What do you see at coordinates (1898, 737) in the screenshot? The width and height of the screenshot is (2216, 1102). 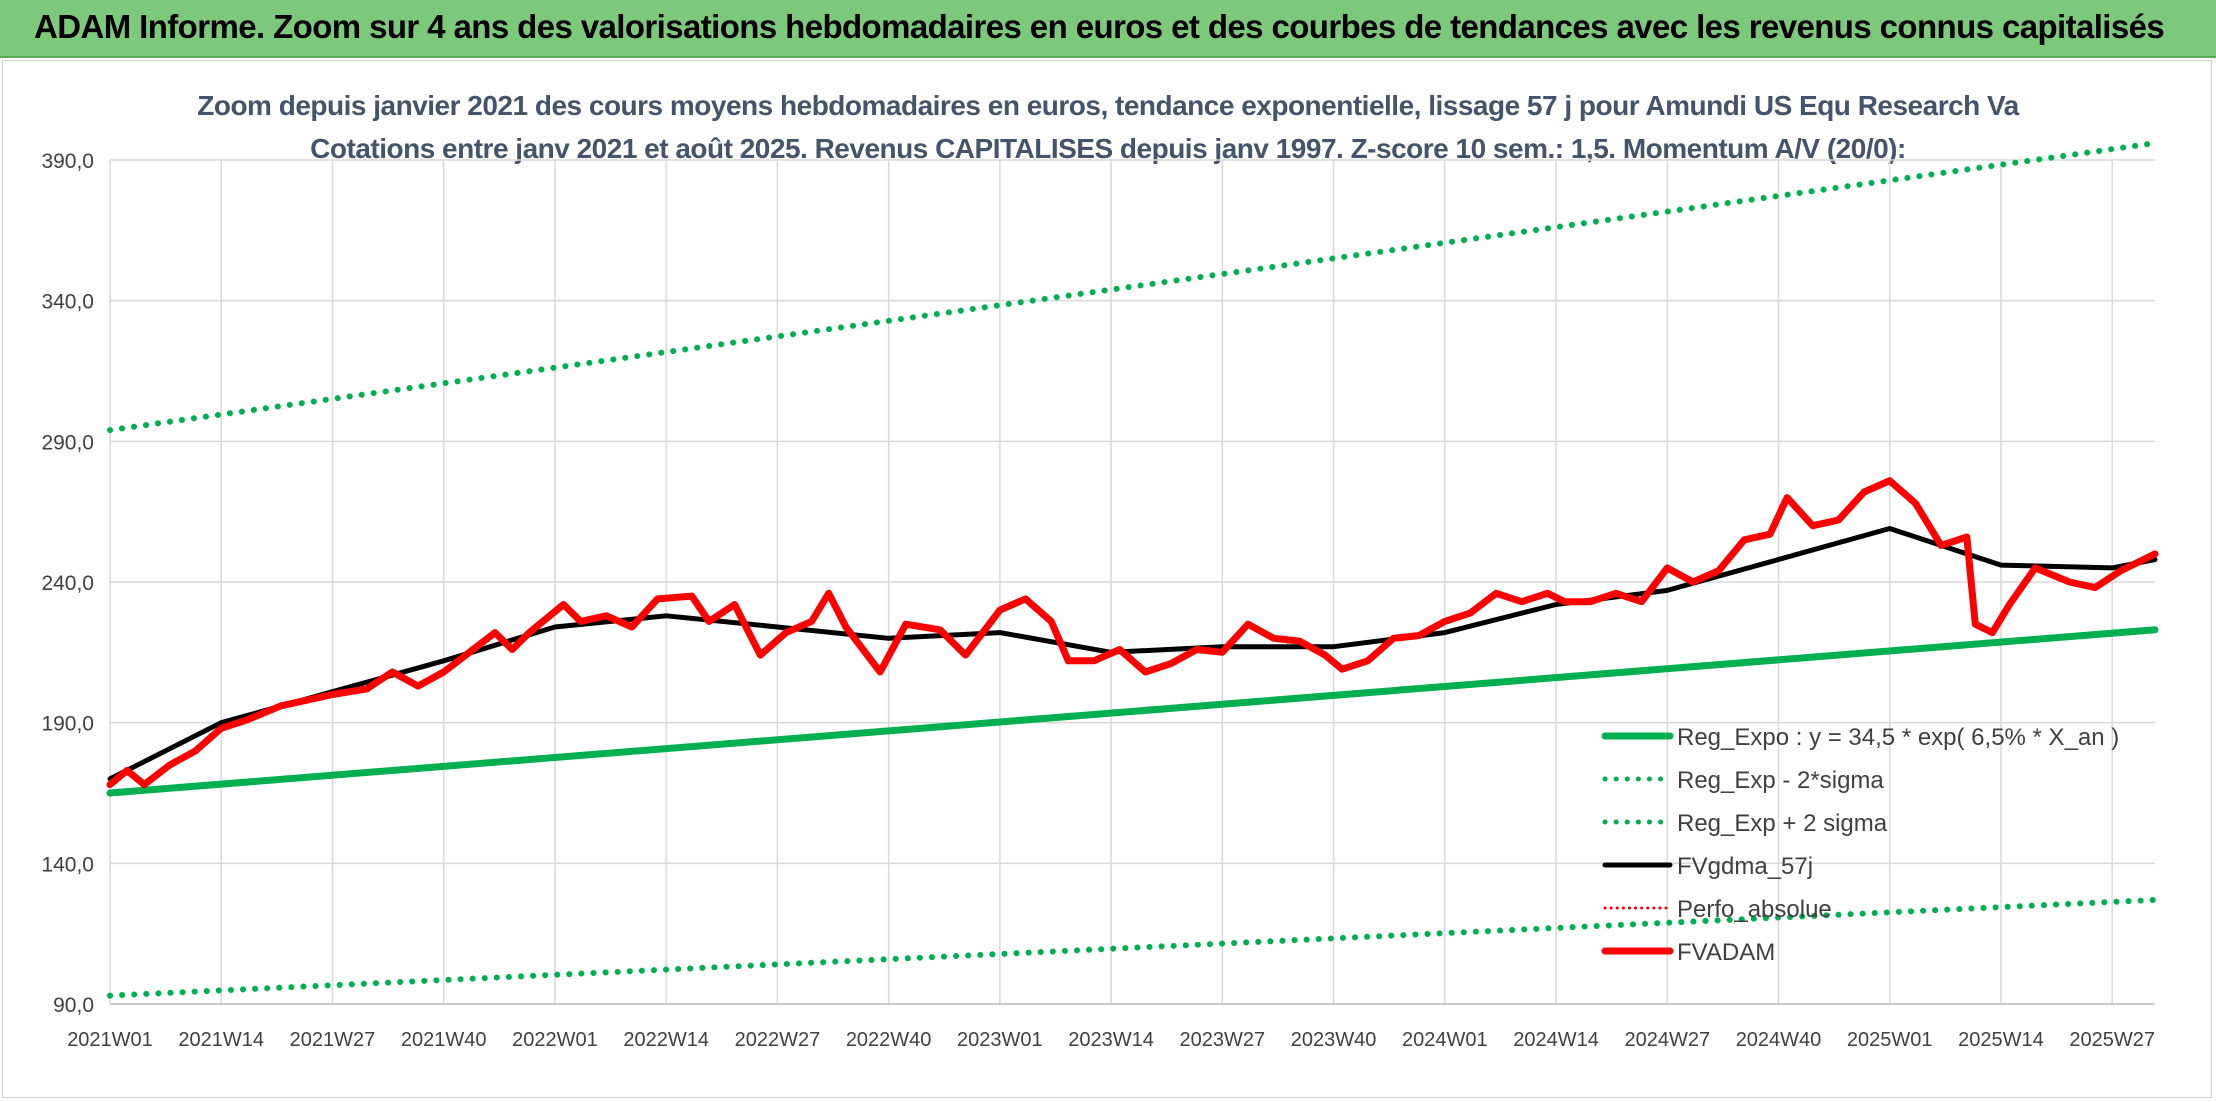 I see `legend-label: Reg_Expo : y = 34,5 * exp( 6,5% * X_an )` at bounding box center [1898, 737].